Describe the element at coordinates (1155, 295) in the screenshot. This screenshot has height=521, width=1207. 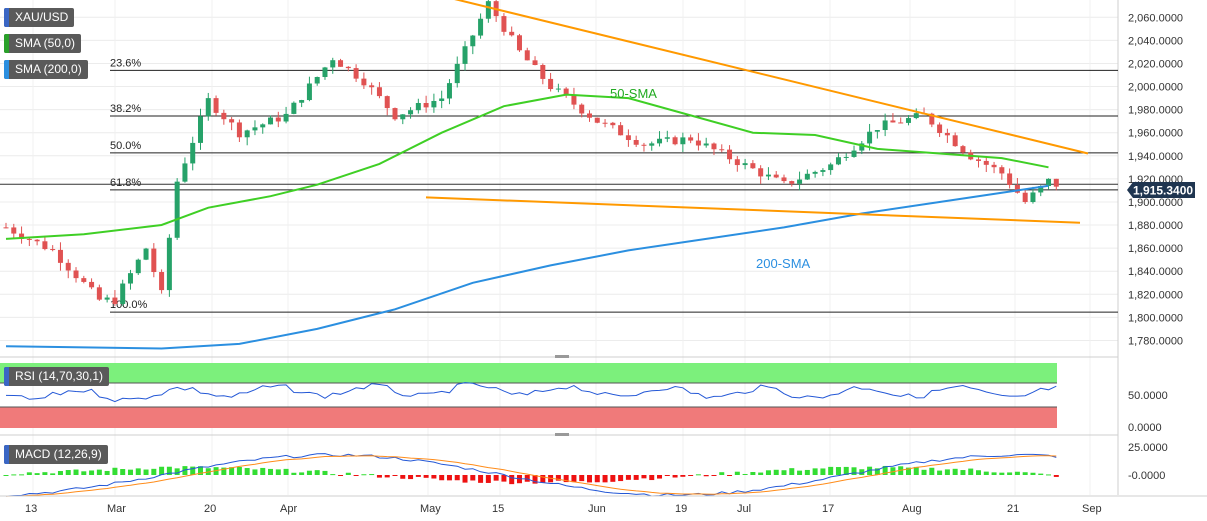
I see `price-tick-label: 1,820.0000` at that location.